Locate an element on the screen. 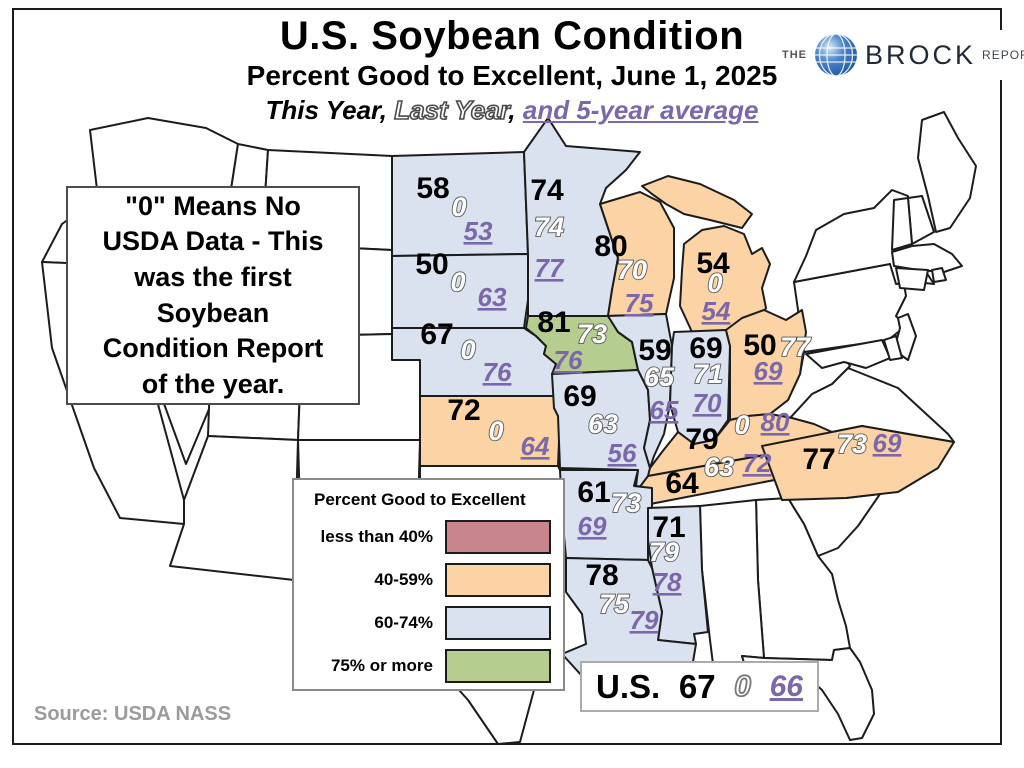  ia-5yr-avg: 76 is located at coordinates (568, 360).